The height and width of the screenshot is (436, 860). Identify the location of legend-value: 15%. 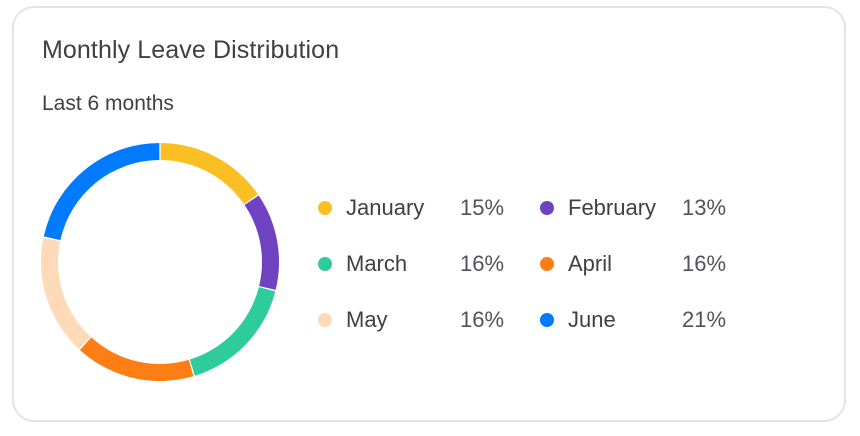
(482, 207).